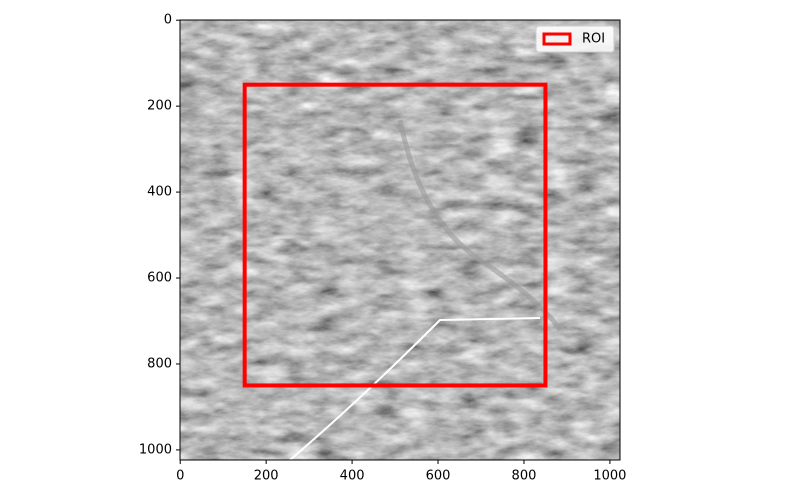  I want to click on y-tick-label: 0, so click(168, 20).